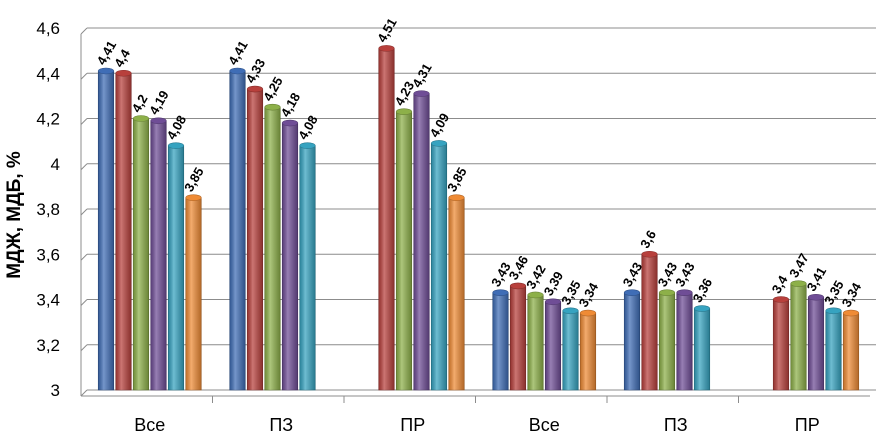  I want to click on data-label: 4,18, so click(291, 104).